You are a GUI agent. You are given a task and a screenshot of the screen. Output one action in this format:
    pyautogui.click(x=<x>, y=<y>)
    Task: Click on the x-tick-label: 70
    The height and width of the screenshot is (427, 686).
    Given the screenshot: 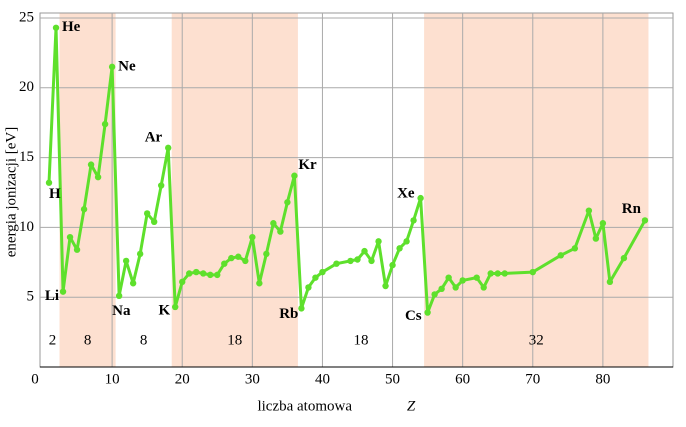 What is the action you would take?
    pyautogui.click(x=532, y=379)
    